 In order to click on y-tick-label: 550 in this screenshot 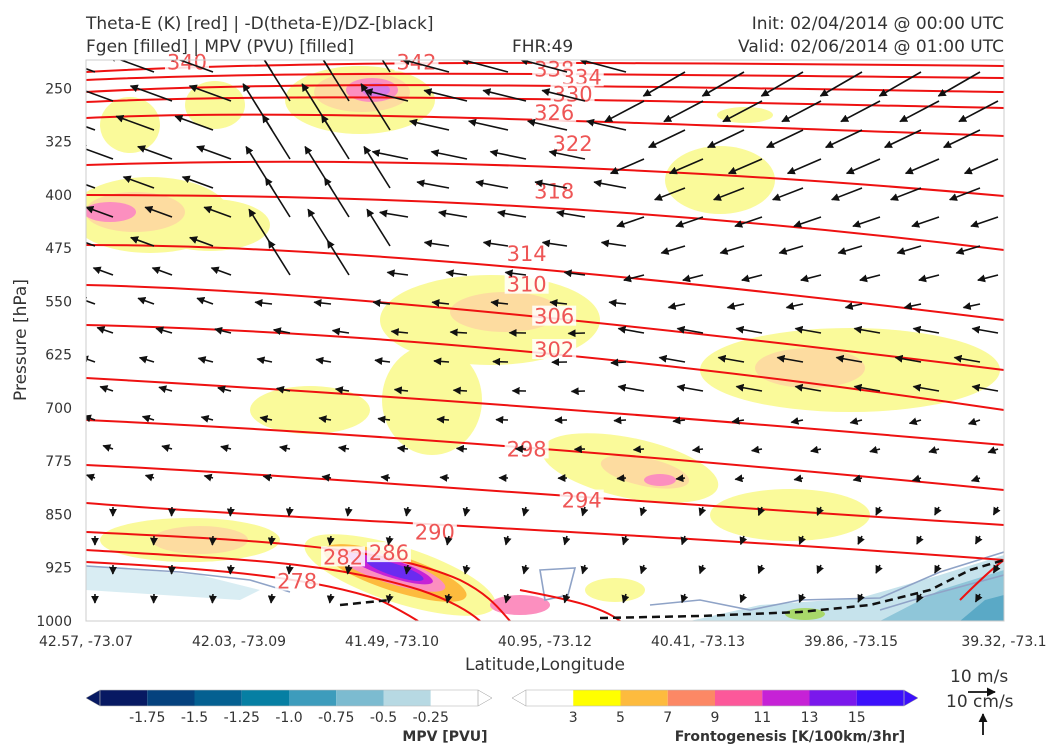, I will do `click(58, 302)`.